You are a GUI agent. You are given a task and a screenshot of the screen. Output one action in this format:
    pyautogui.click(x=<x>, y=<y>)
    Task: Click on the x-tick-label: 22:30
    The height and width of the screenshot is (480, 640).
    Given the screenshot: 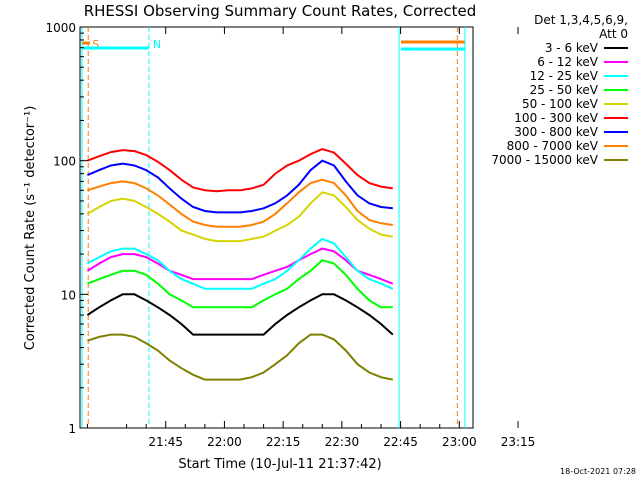 What is the action you would take?
    pyautogui.click(x=342, y=442)
    